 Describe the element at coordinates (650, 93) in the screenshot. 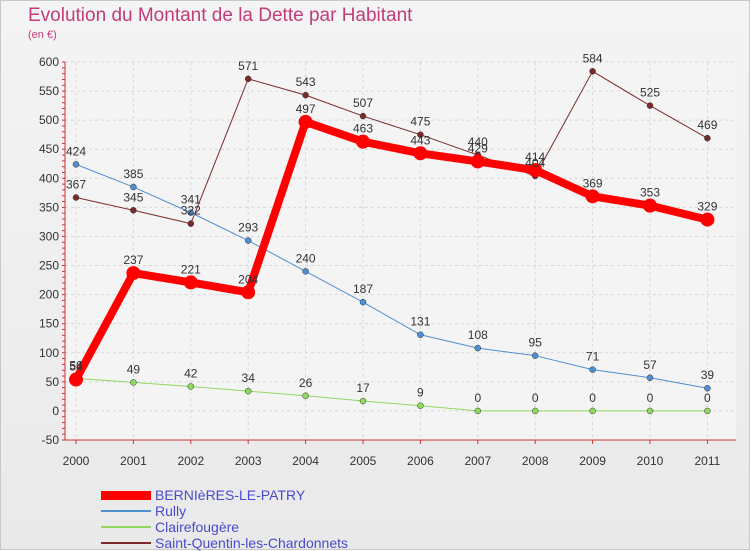

I see `data-label: 525` at that location.